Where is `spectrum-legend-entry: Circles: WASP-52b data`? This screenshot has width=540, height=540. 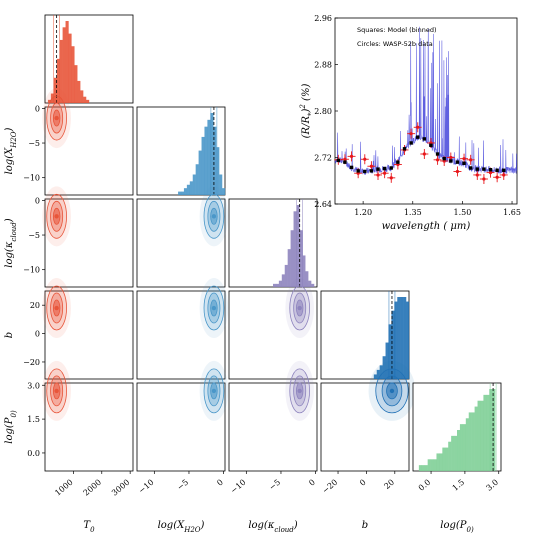
spectrum-legend-entry: Circles: WASP-52b data is located at coordinates (395, 44).